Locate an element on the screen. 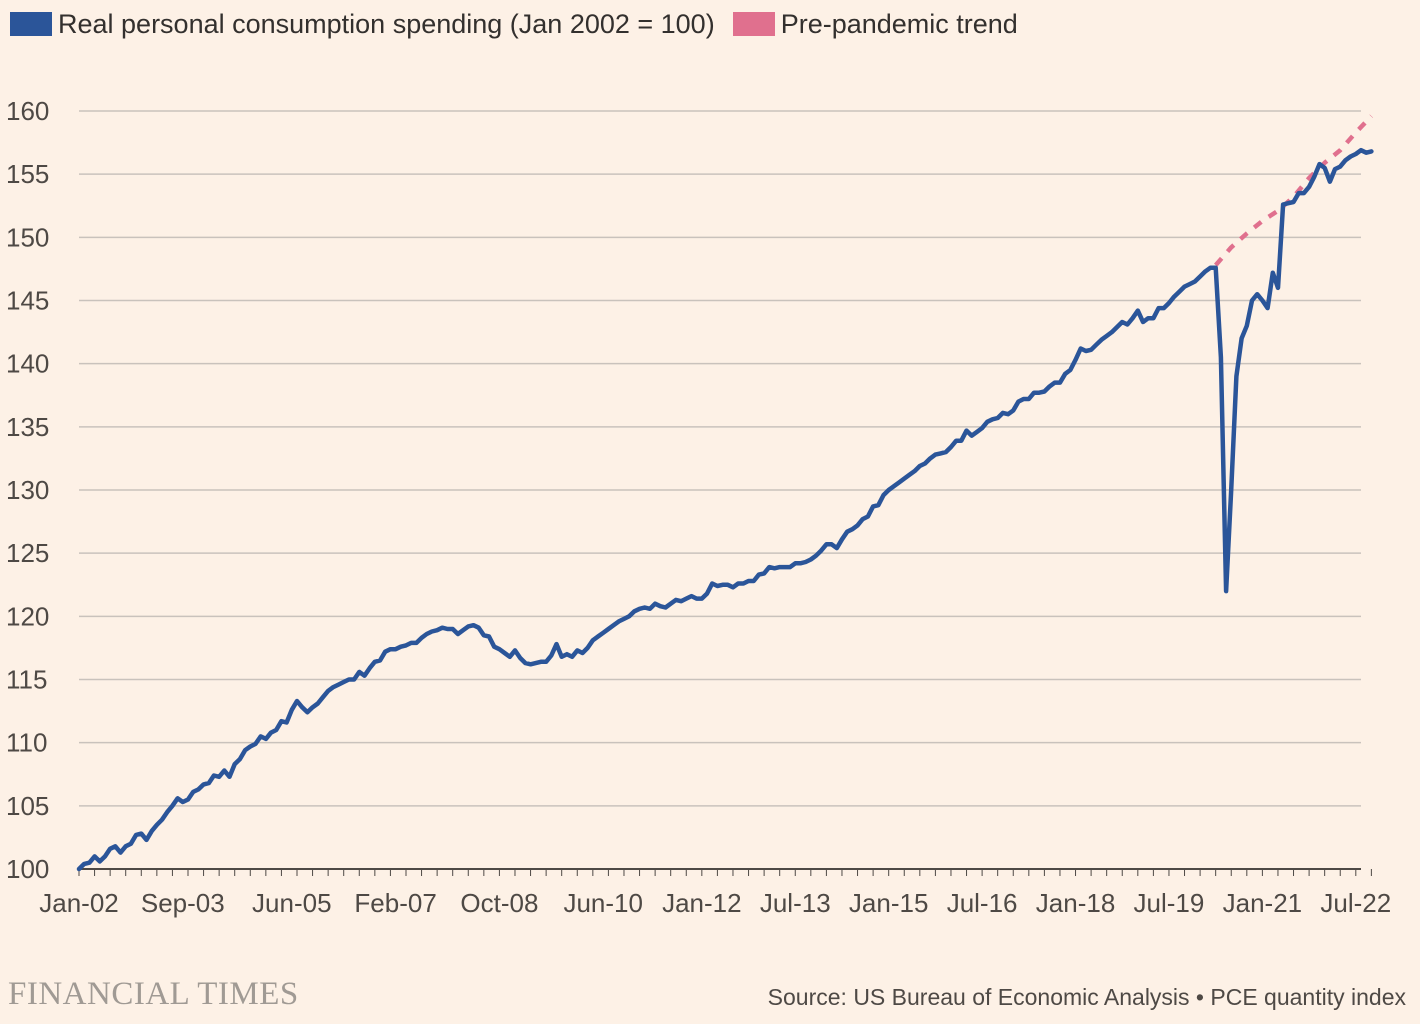 This screenshot has height=1024, width=1420. legend-label-trend: Pre-pandemic trend is located at coordinates (899, 23).